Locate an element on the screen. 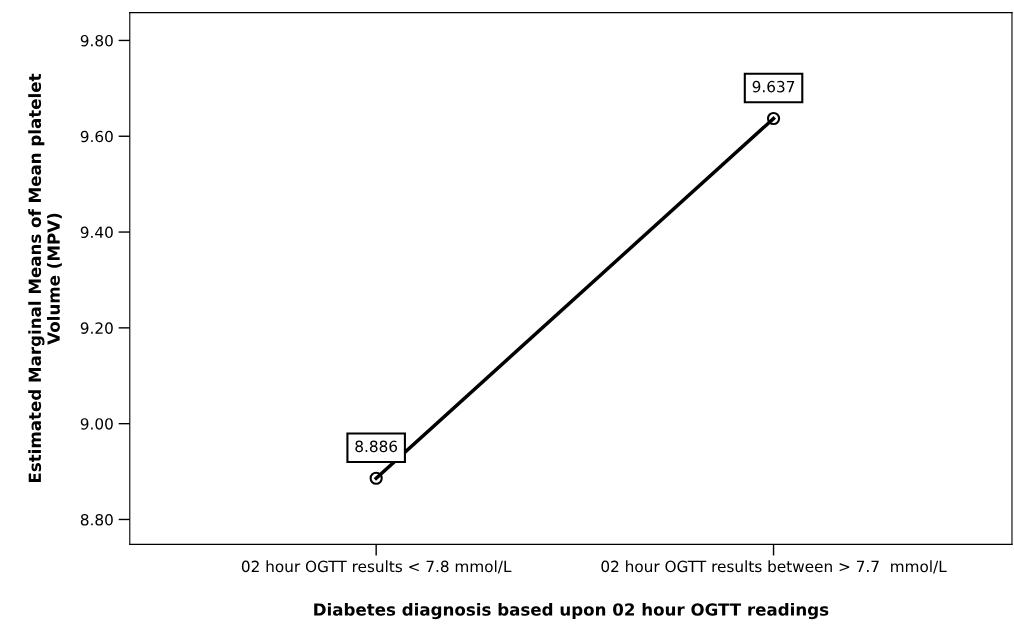  data-label: 8.886 is located at coordinates (376, 446).